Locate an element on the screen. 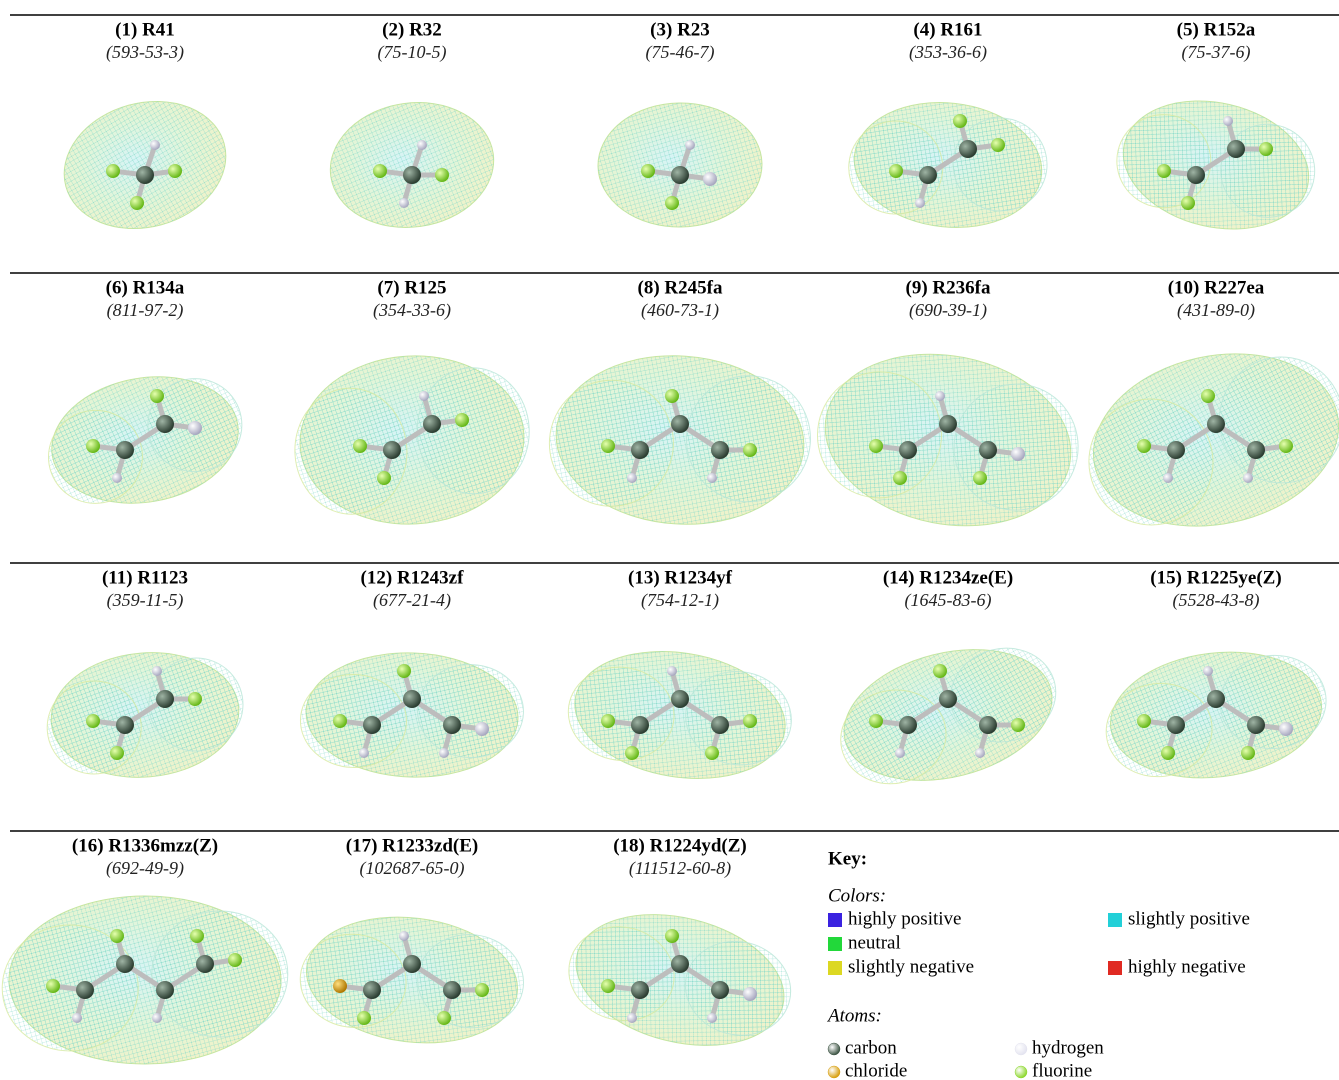  key-atoms-heading: Atoms: is located at coordinates (854, 1015).